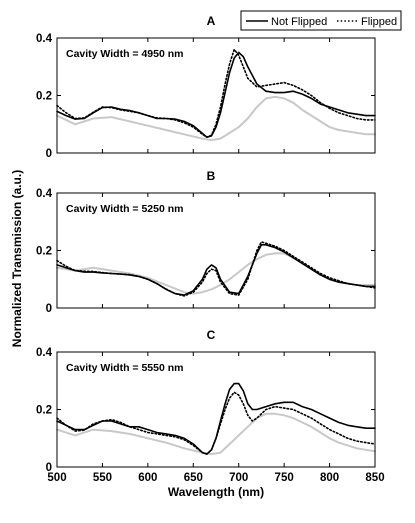 Image resolution: width=415 pixels, height=523 pixels. What do you see at coordinates (124, 209) in the screenshot?
I see `cavity-width-annotation: Cavity Width = 5250 nm` at bounding box center [124, 209].